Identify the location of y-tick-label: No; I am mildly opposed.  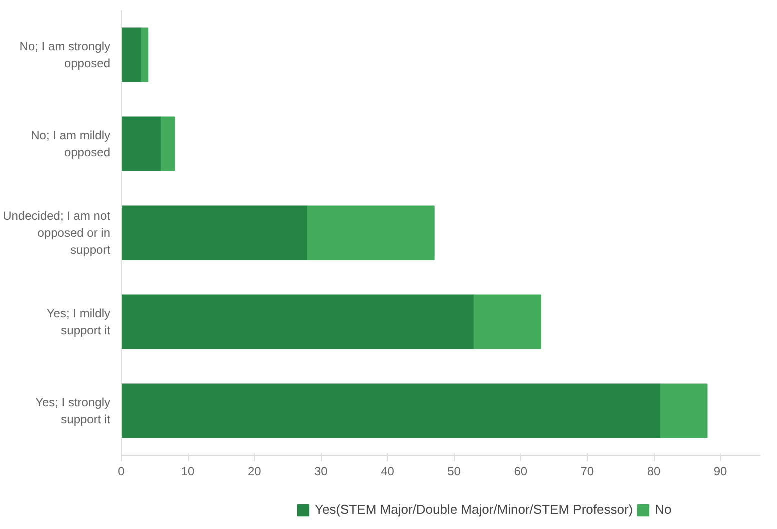
(71, 144).